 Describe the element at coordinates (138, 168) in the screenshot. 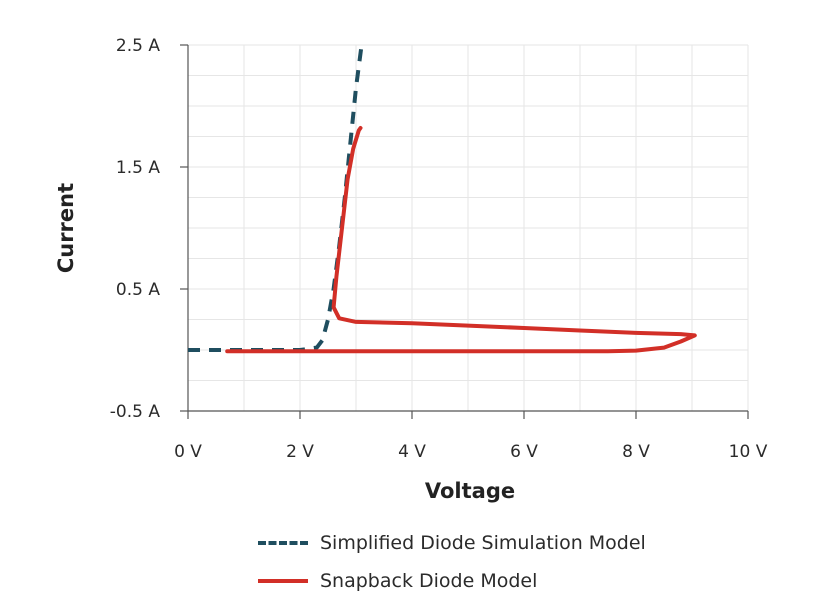

I see `y-tick-label: 1.5 A` at that location.